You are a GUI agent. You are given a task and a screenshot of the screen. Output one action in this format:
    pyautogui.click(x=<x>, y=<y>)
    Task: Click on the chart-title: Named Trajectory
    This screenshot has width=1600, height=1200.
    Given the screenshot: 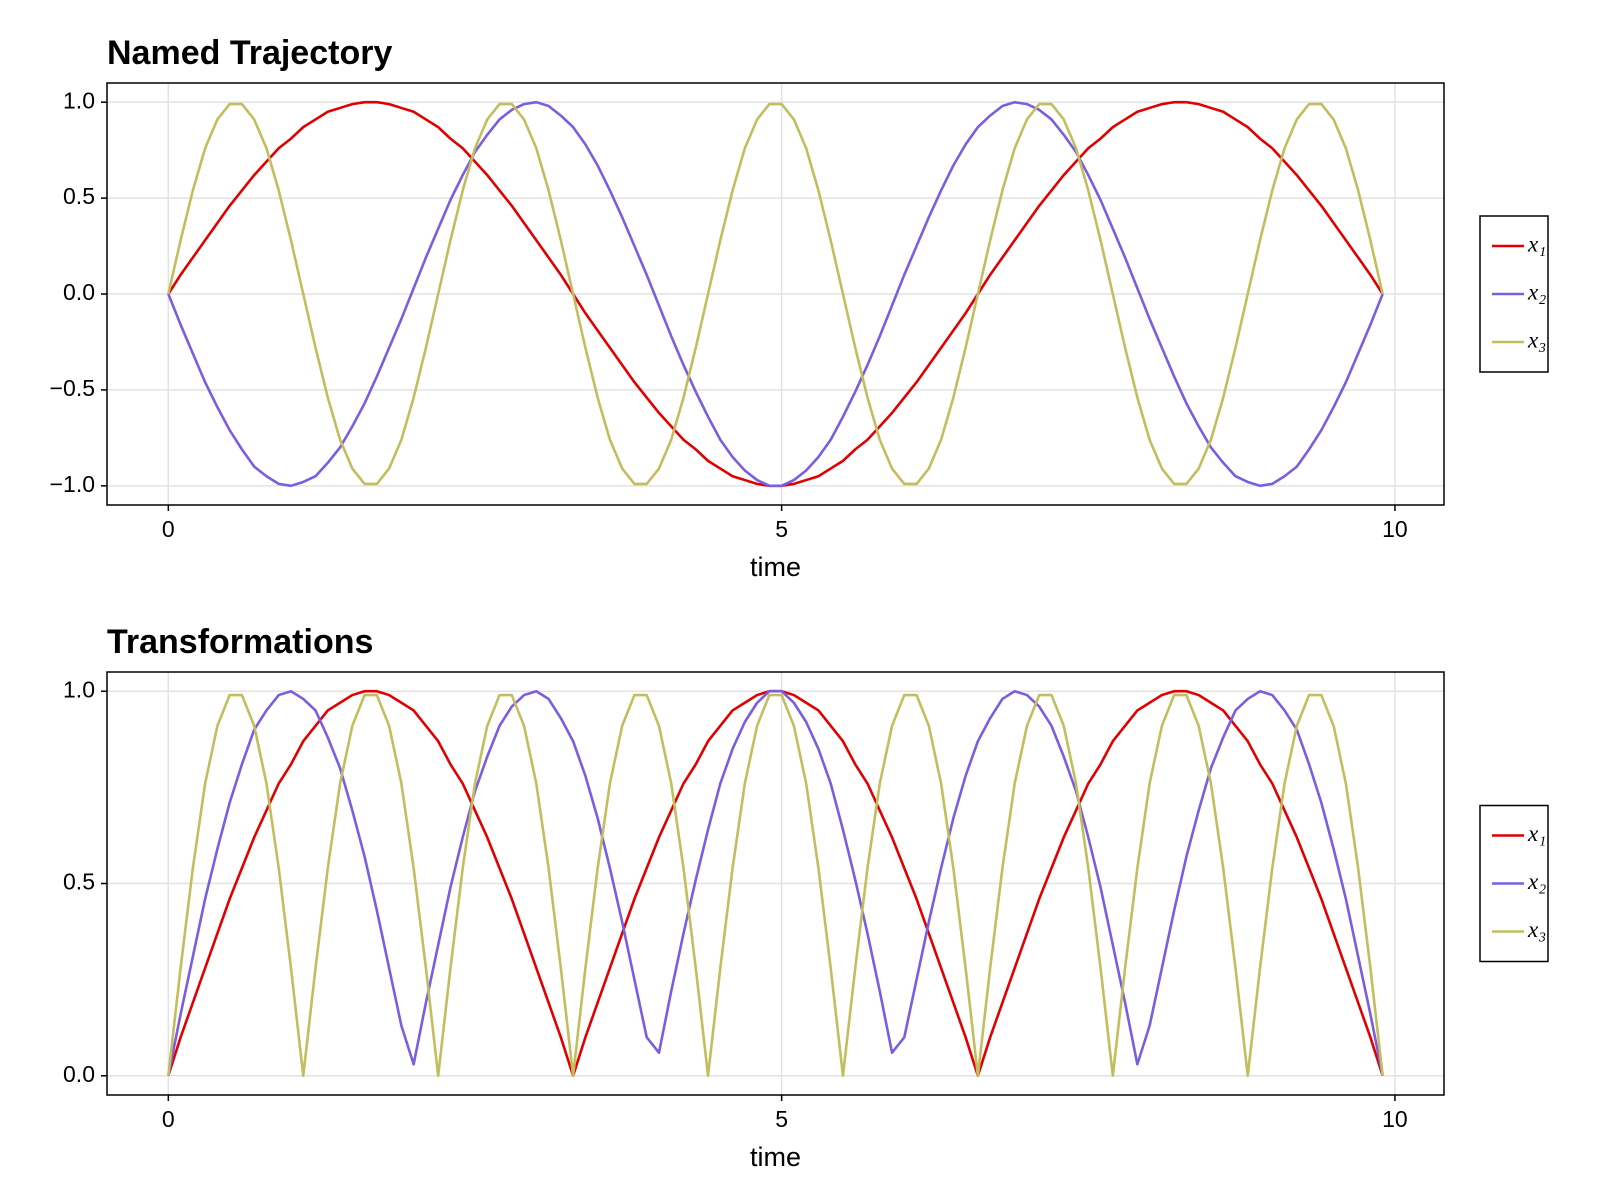 What is the action you would take?
    pyautogui.click(x=249, y=53)
    